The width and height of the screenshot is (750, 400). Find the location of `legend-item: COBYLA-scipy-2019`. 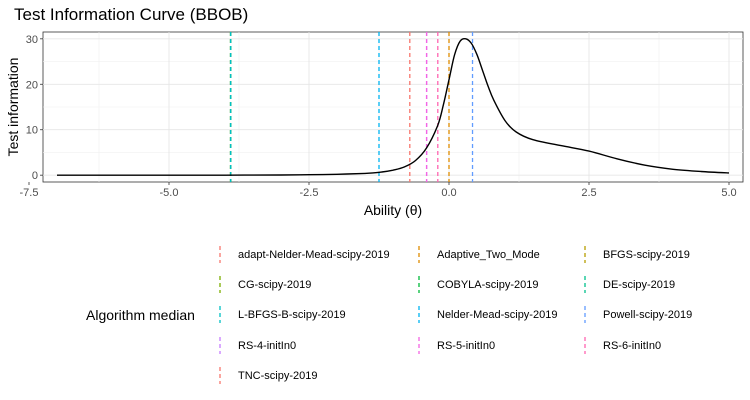

legend-item: COBYLA-scipy-2019 is located at coordinates (478, 284).